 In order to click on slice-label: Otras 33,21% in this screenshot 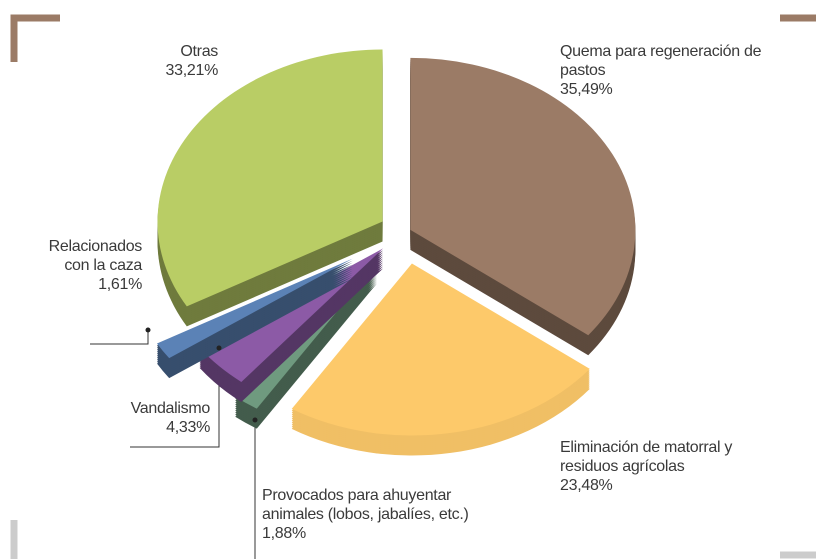, I will do `click(164, 61)`.